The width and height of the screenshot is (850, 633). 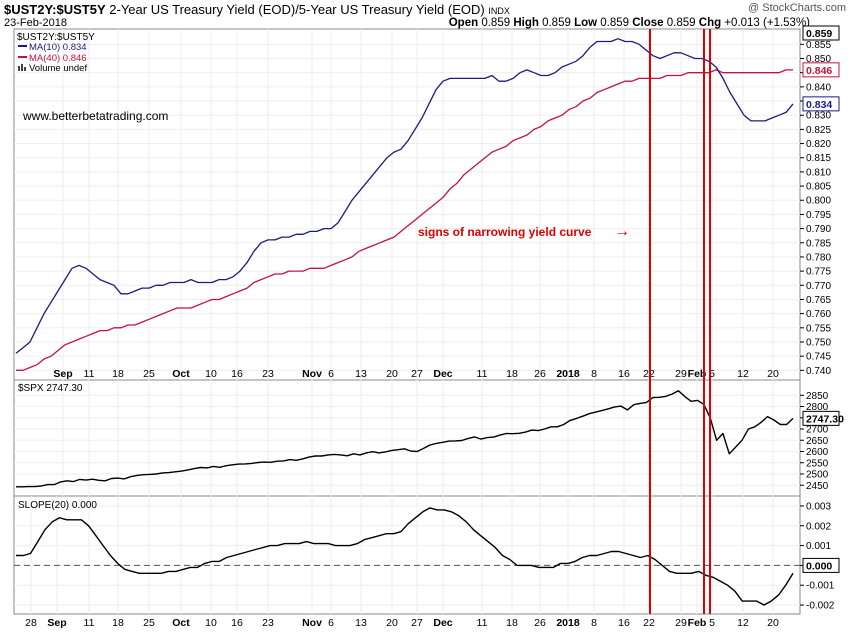 What do you see at coordinates (58, 47) in the screenshot?
I see `legend-ma10: MA(10) 0.834` at bounding box center [58, 47].